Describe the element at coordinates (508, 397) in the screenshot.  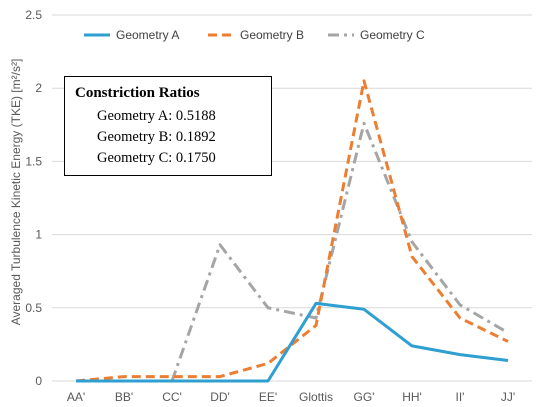
I see `x-tick-label: JJ'` at that location.